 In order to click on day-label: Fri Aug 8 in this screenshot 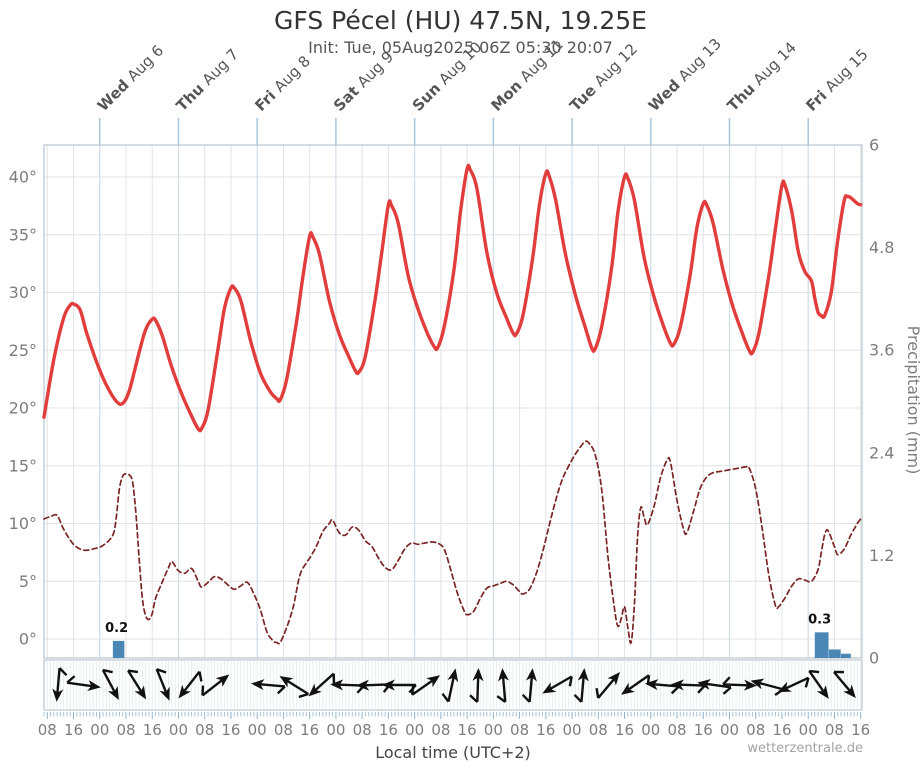, I will do `click(282, 83)`.